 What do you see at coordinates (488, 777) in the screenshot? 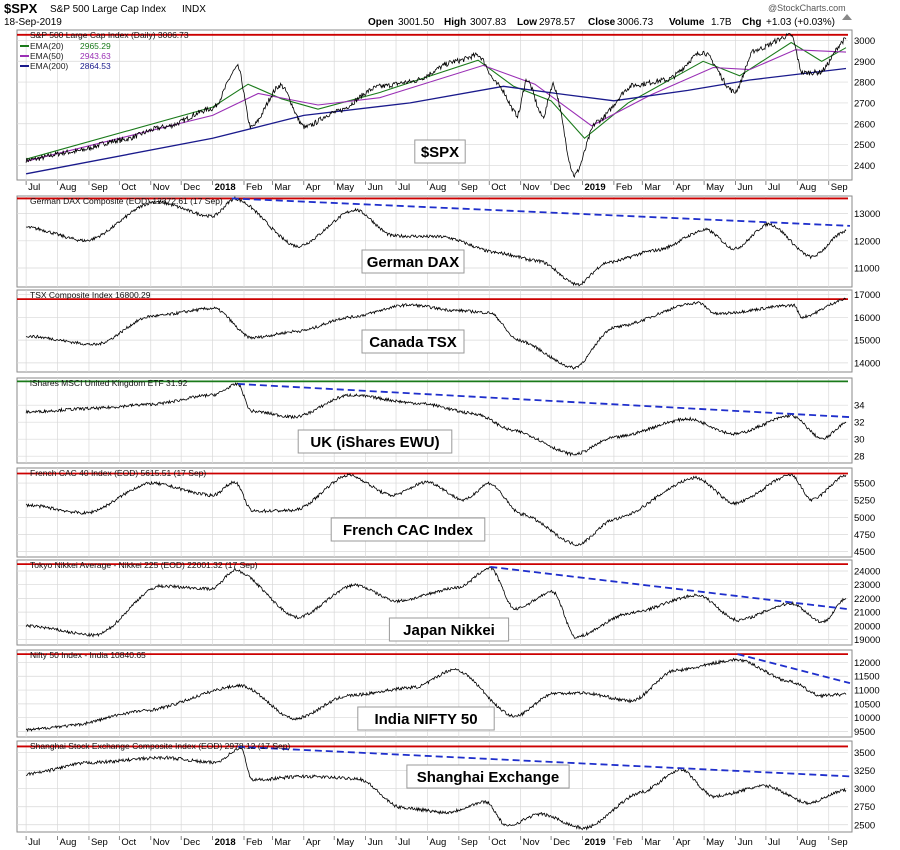
I see `panel-label: Shanghai Exchange` at bounding box center [488, 777].